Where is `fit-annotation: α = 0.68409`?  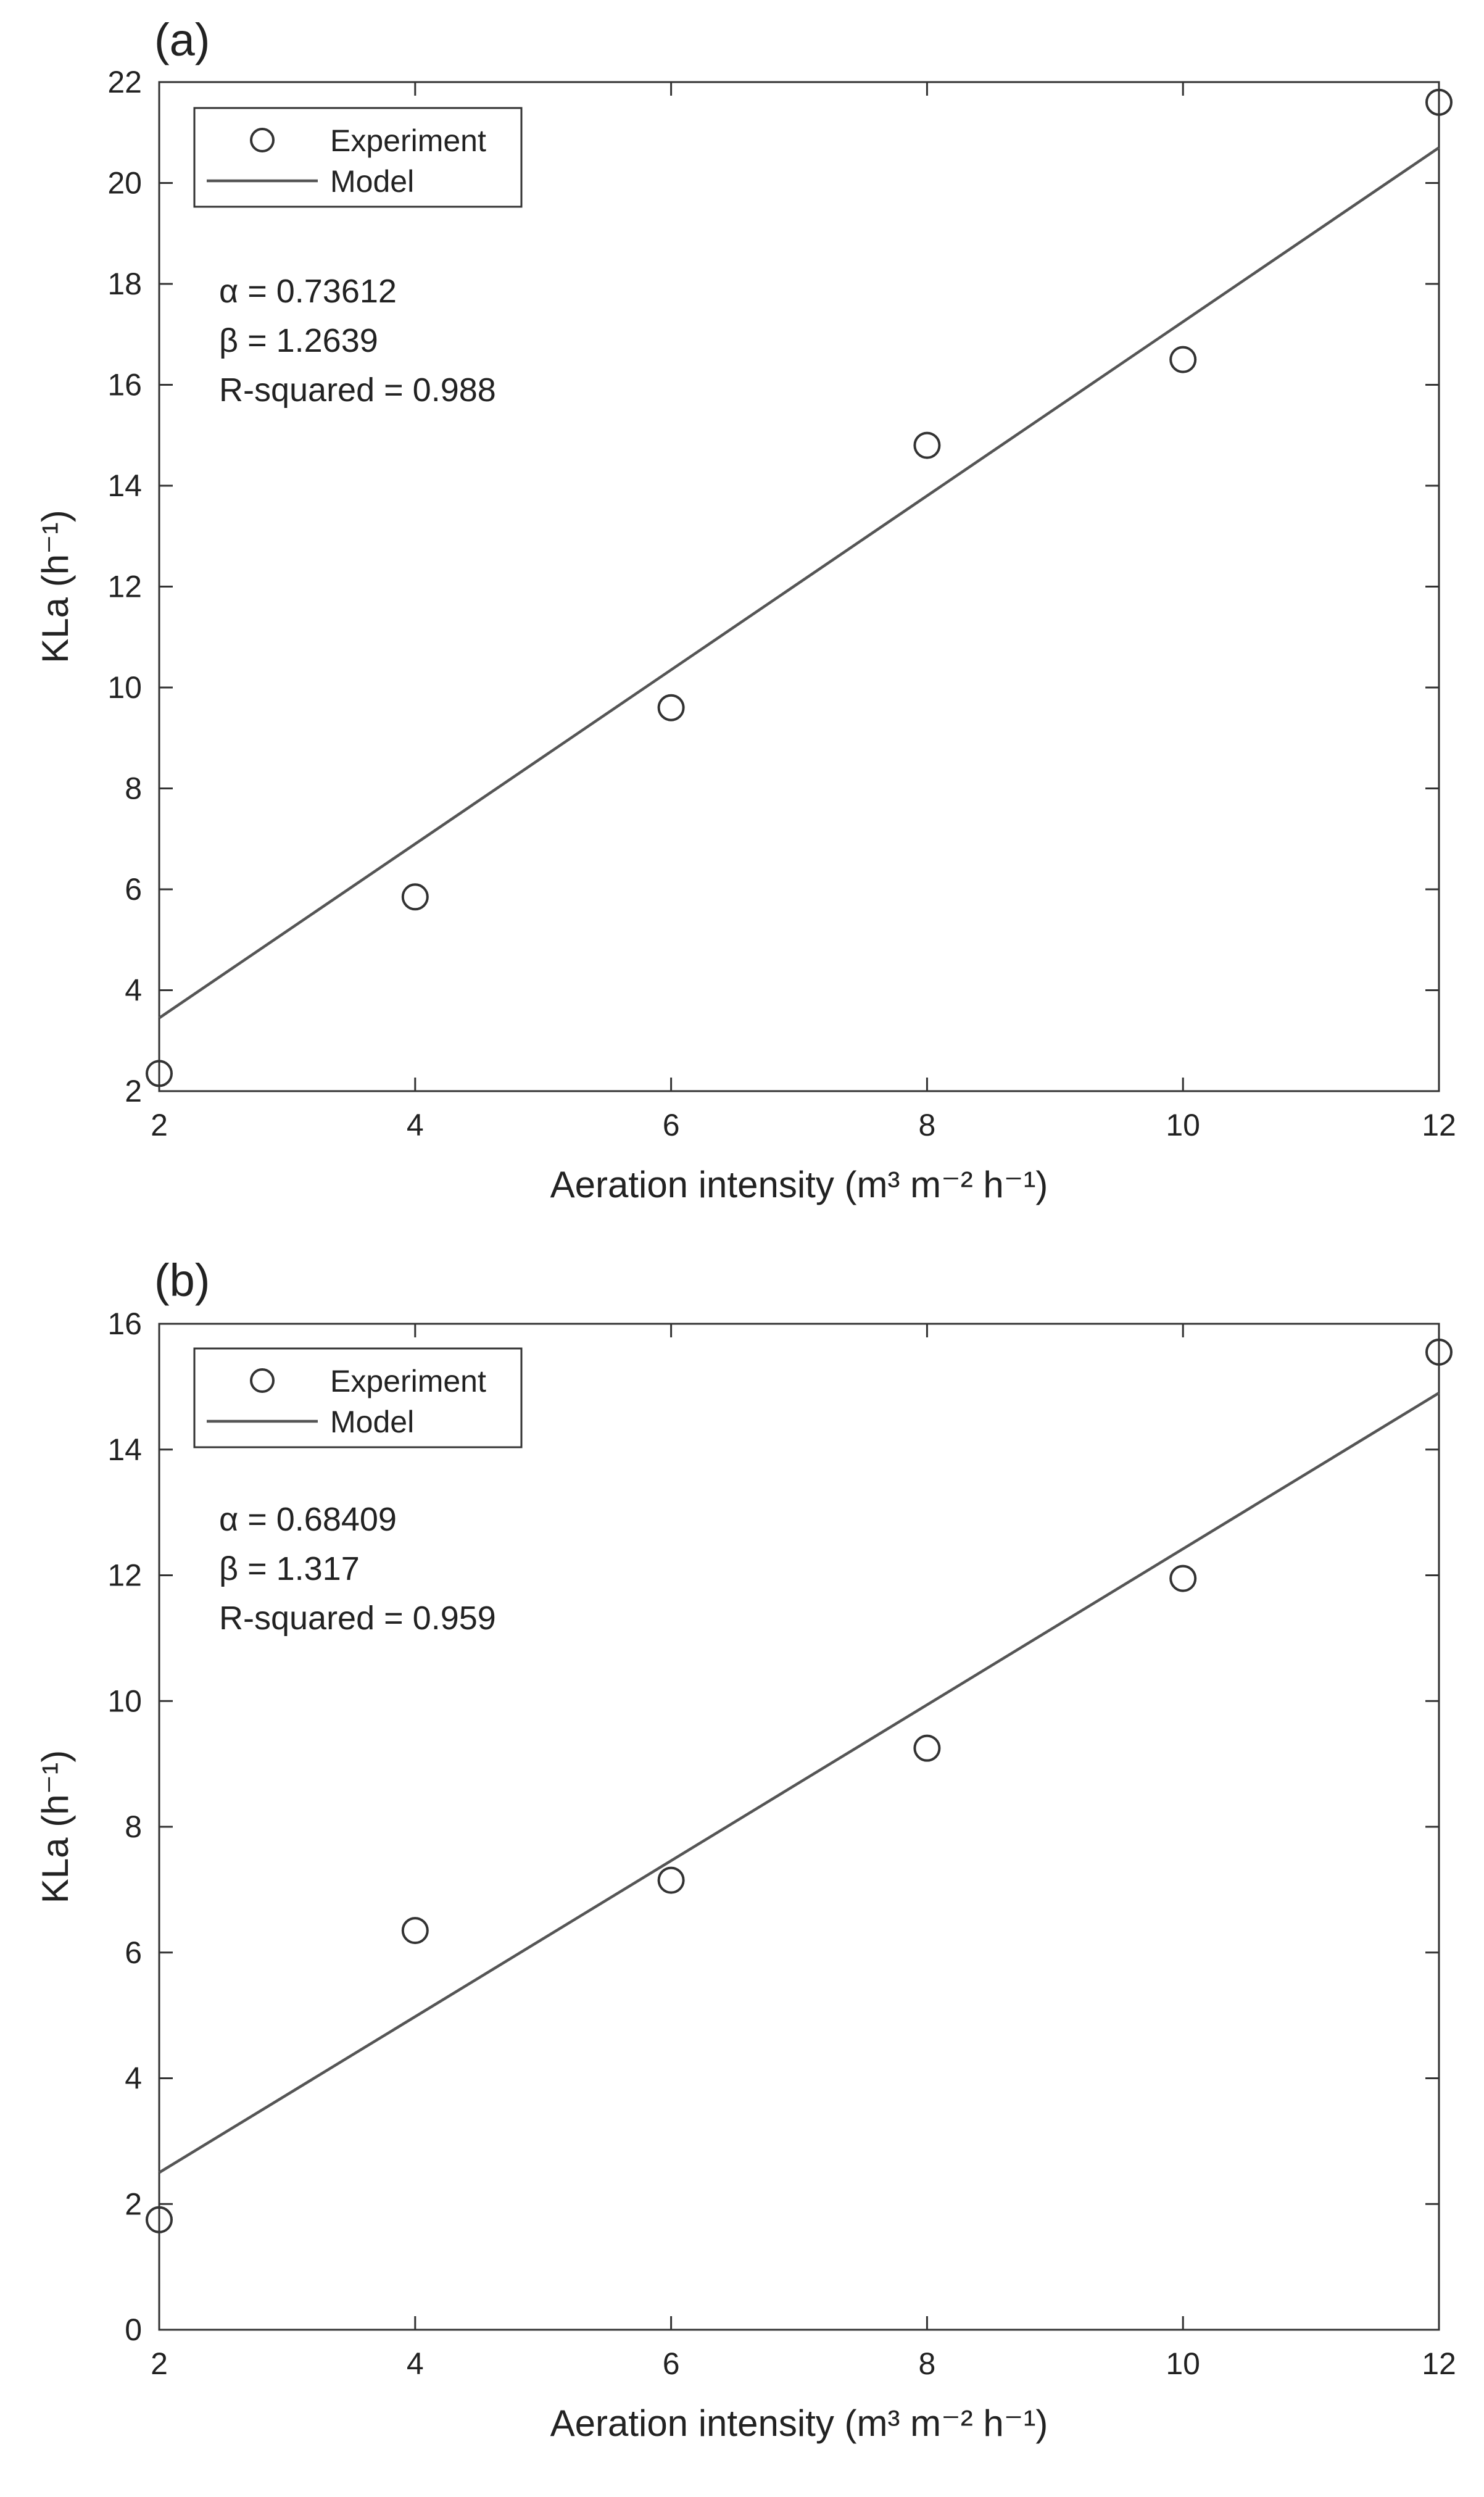
fit-annotation: α = 0.68409 is located at coordinates (308, 1520).